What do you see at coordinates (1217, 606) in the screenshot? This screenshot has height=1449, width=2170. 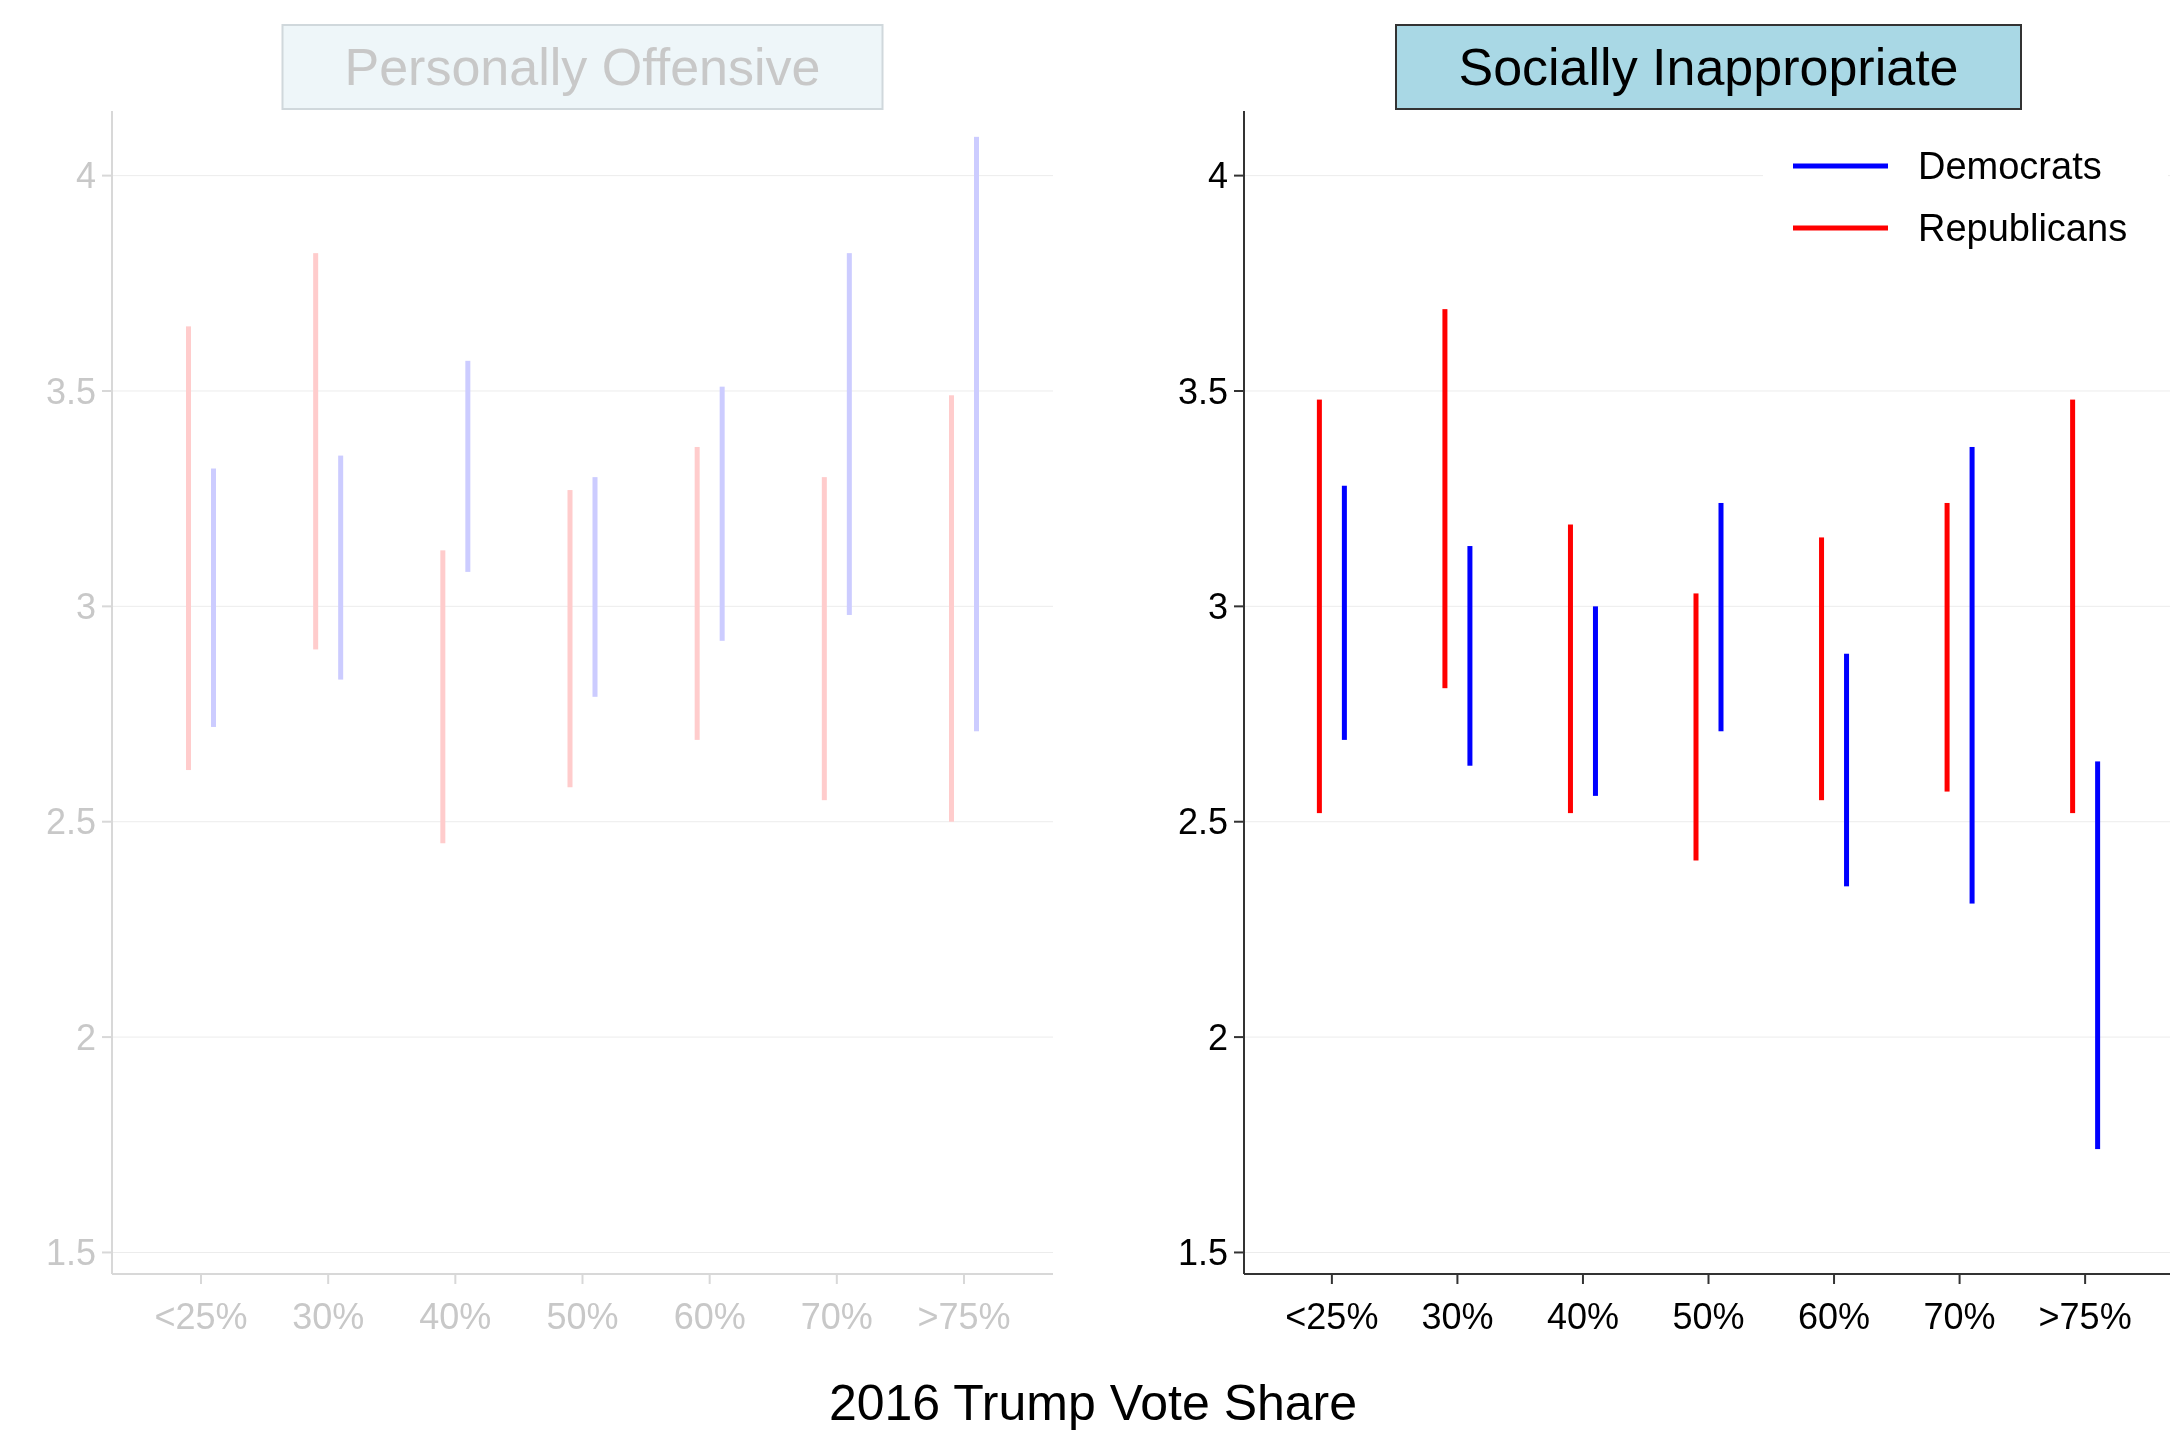 I see `y-tick-label: 3` at bounding box center [1217, 606].